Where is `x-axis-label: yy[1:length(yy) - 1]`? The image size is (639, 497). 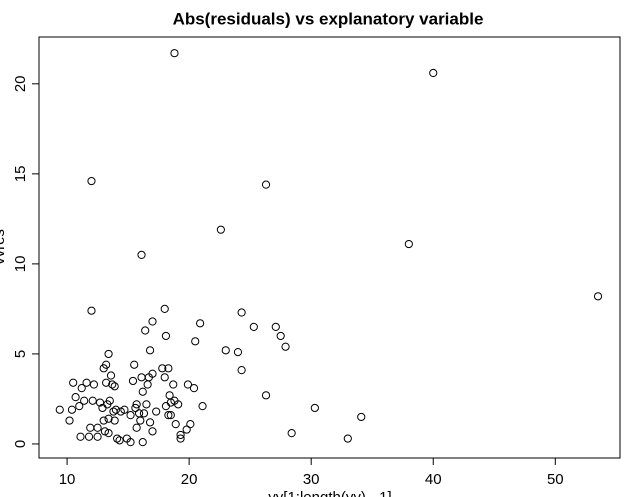
x-axis-label: yy[1:length(yy) - 1] is located at coordinates (329, 493).